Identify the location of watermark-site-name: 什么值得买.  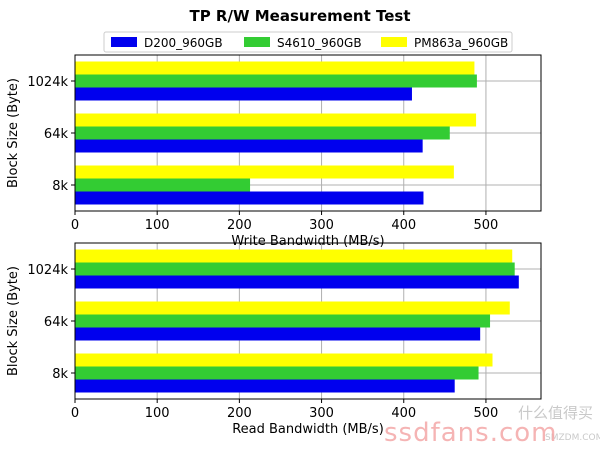
(555, 413).